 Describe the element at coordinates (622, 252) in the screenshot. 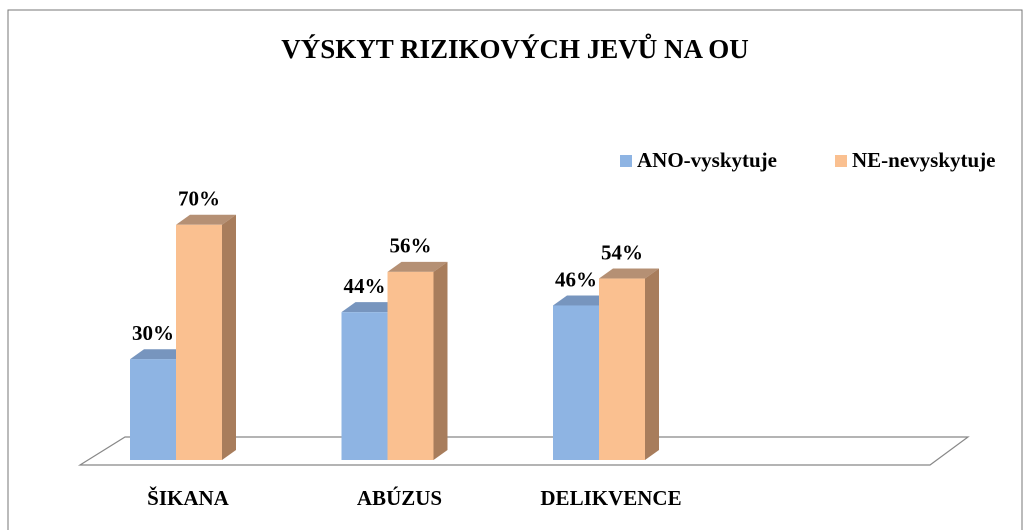

I see `data-label: 54%` at that location.